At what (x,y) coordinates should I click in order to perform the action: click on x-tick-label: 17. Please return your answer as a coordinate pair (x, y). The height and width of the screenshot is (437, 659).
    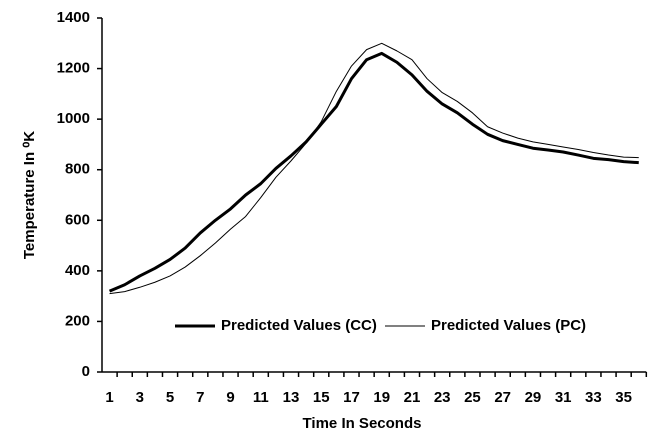
    Looking at the image, I should click on (351, 397).